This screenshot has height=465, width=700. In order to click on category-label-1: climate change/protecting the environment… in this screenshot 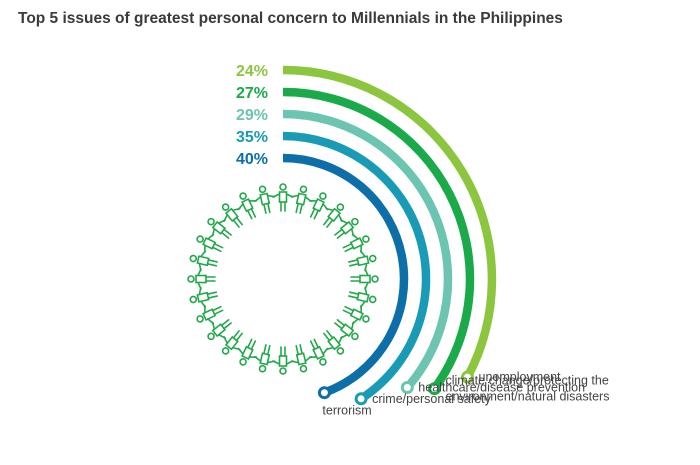, I will do `click(528, 389)`.